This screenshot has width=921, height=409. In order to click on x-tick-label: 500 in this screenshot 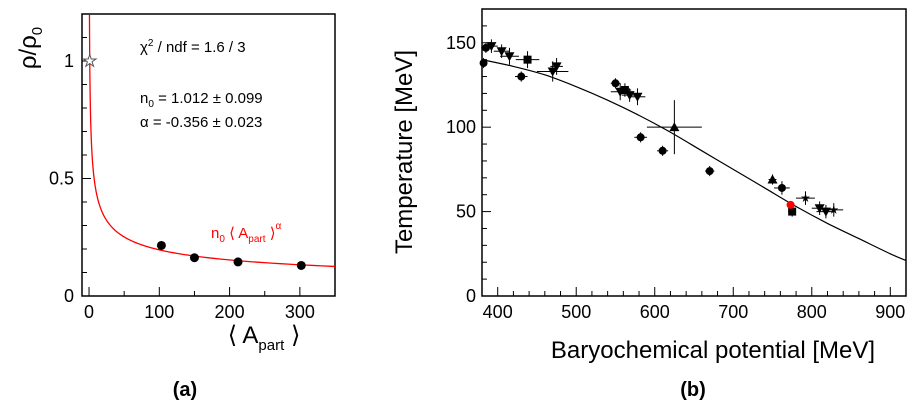, I will do `click(576, 312)`.